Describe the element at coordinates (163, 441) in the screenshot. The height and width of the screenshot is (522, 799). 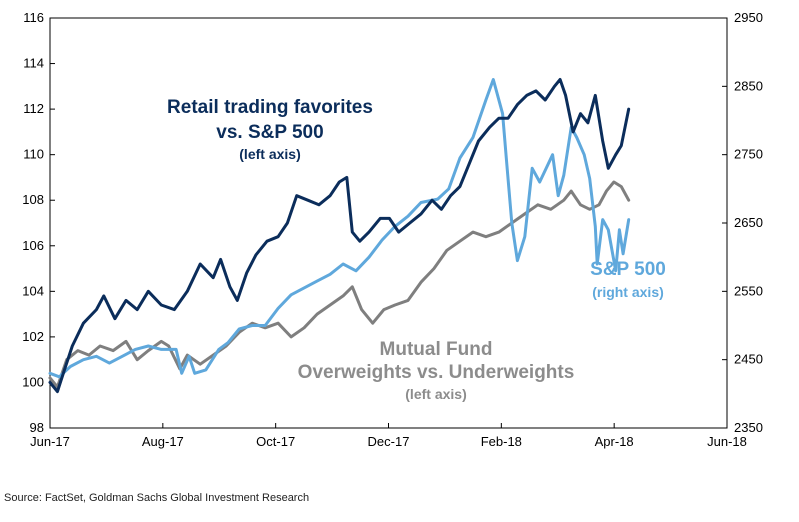
I see `x-tick-label: Aug-17` at that location.